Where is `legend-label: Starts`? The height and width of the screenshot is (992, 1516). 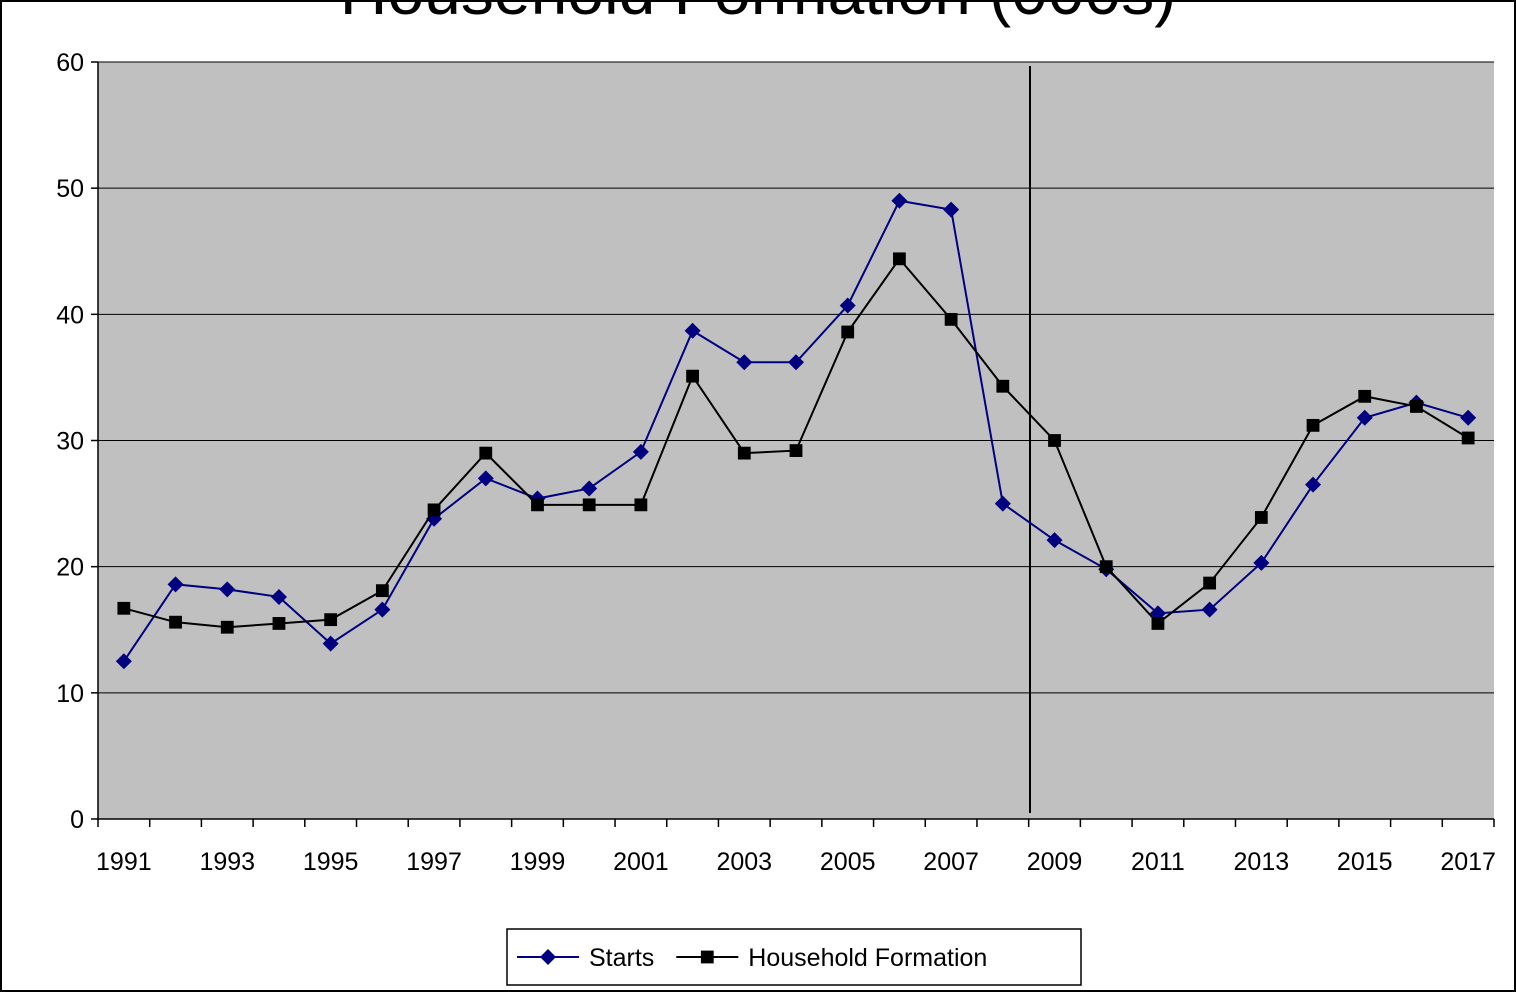 legend-label: Starts is located at coordinates (621, 958).